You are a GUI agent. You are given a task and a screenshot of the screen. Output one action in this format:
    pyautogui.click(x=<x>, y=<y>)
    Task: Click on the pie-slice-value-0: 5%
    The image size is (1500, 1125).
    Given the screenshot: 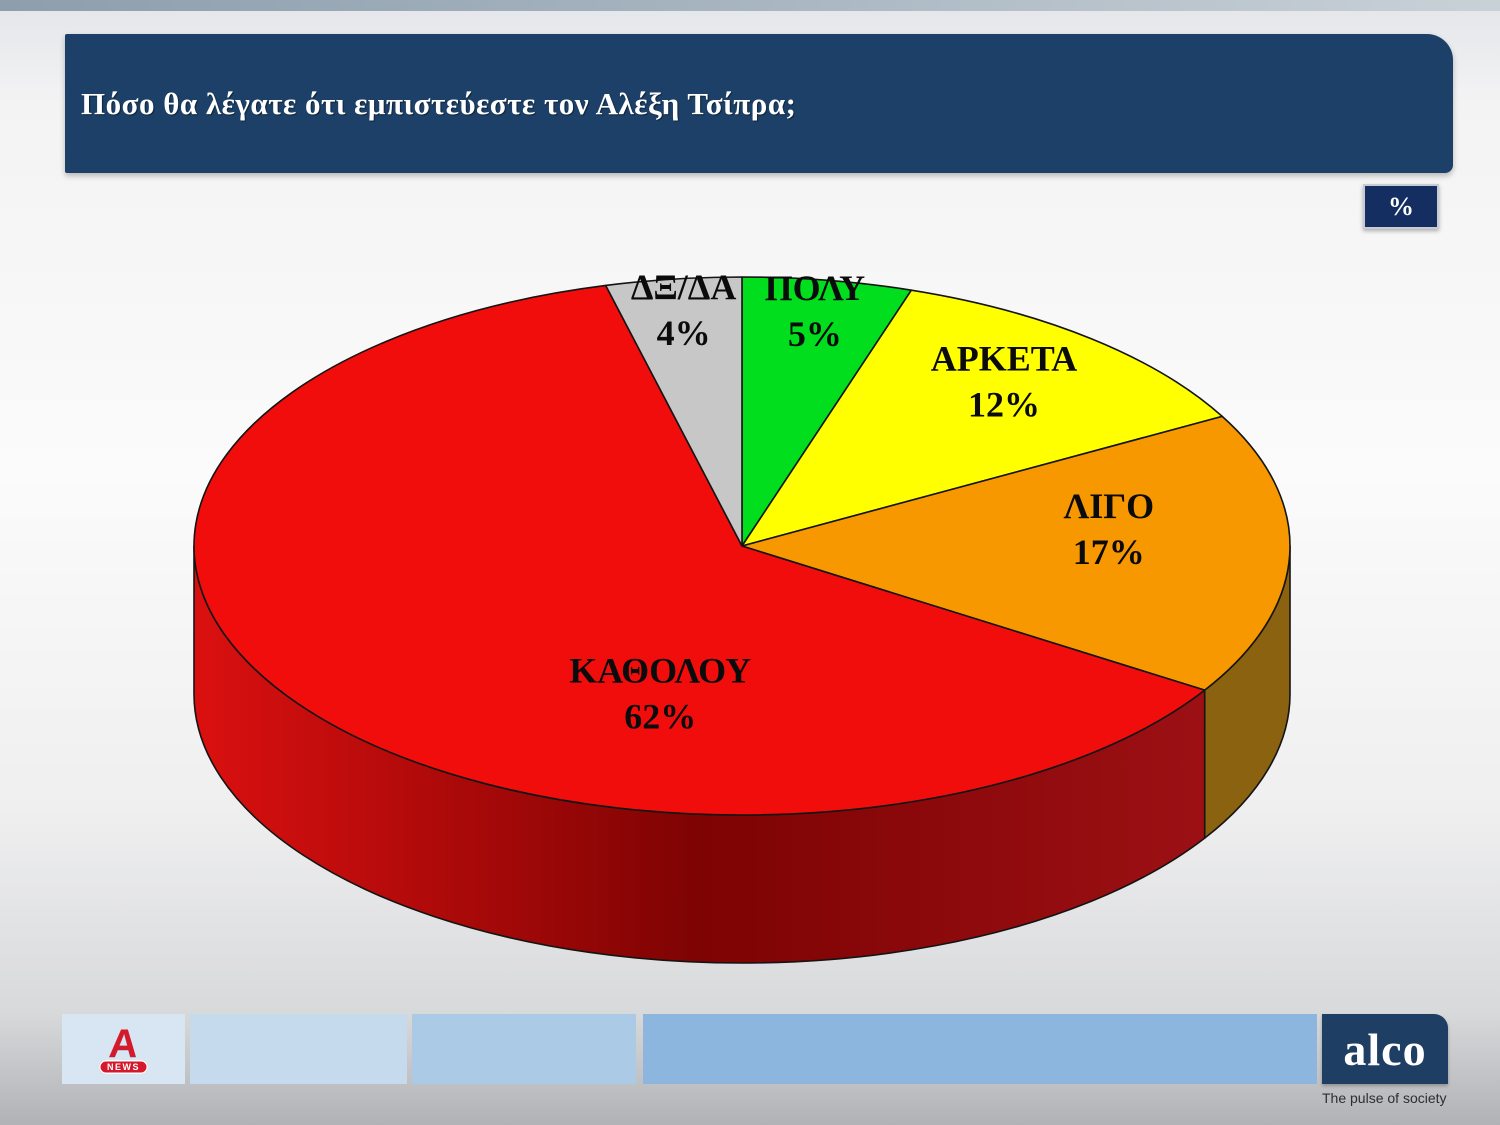 What is the action you would take?
    pyautogui.click(x=815, y=334)
    